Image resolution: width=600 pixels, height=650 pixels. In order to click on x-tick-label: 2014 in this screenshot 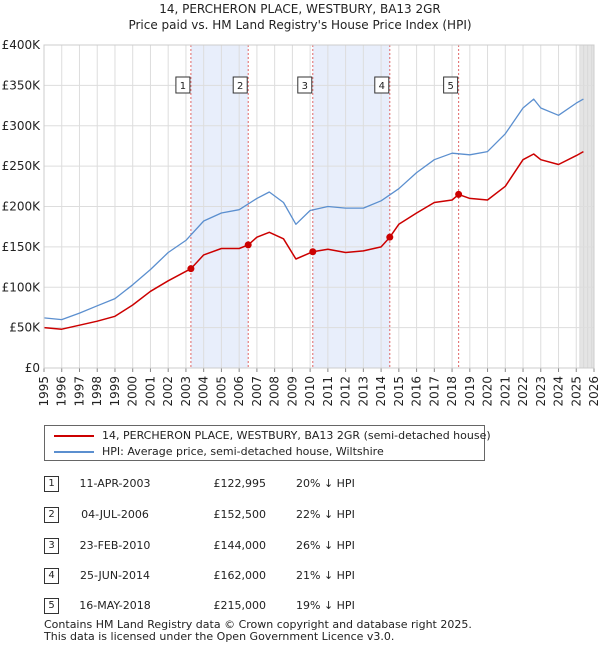, I will do `click(381, 391)`.